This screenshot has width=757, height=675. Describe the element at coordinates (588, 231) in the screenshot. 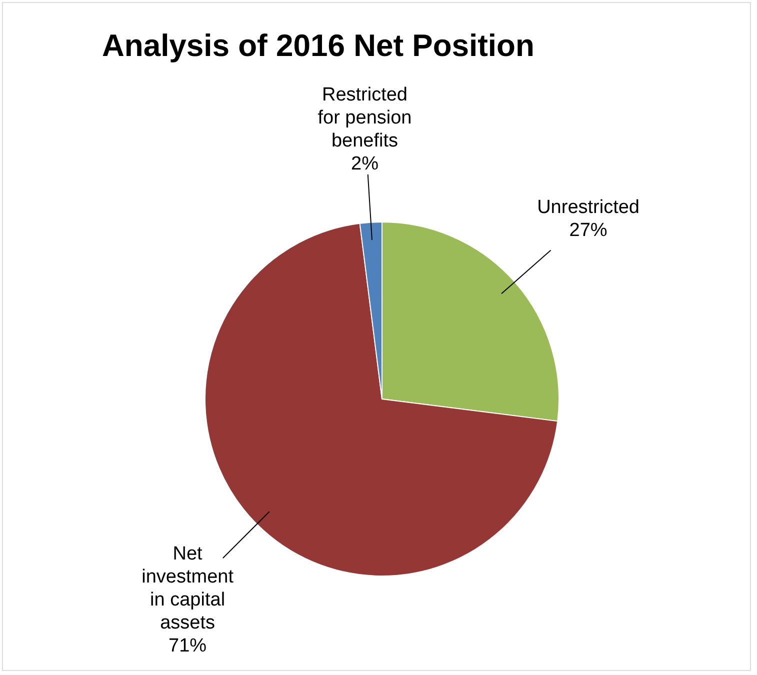

I see `data-label: 27%` at that location.